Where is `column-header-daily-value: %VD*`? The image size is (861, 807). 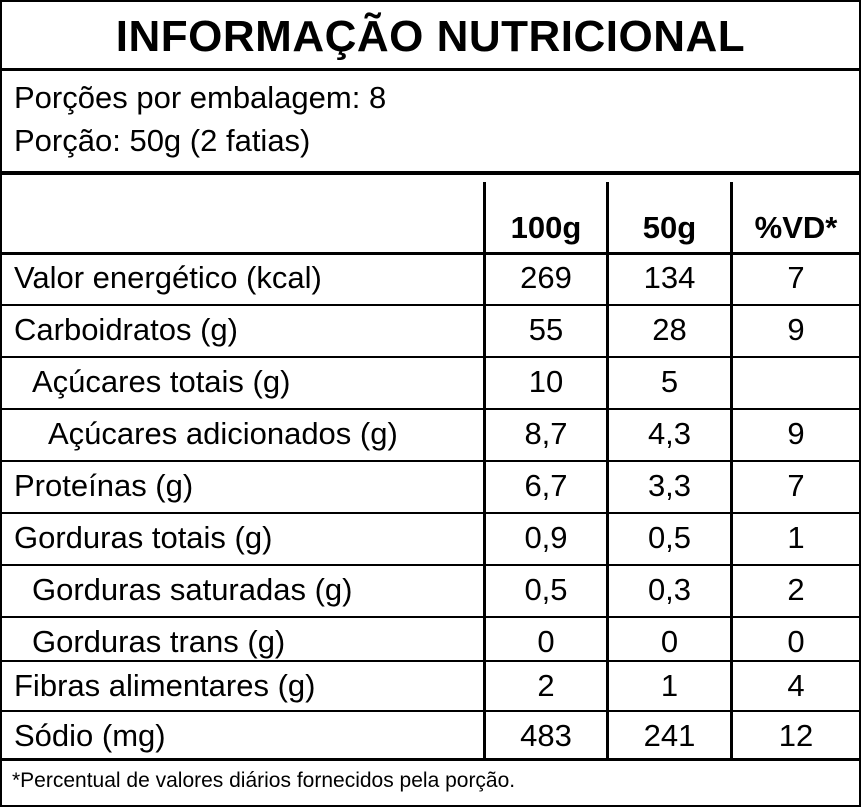
column-header-daily-value: %VD* is located at coordinates (796, 227).